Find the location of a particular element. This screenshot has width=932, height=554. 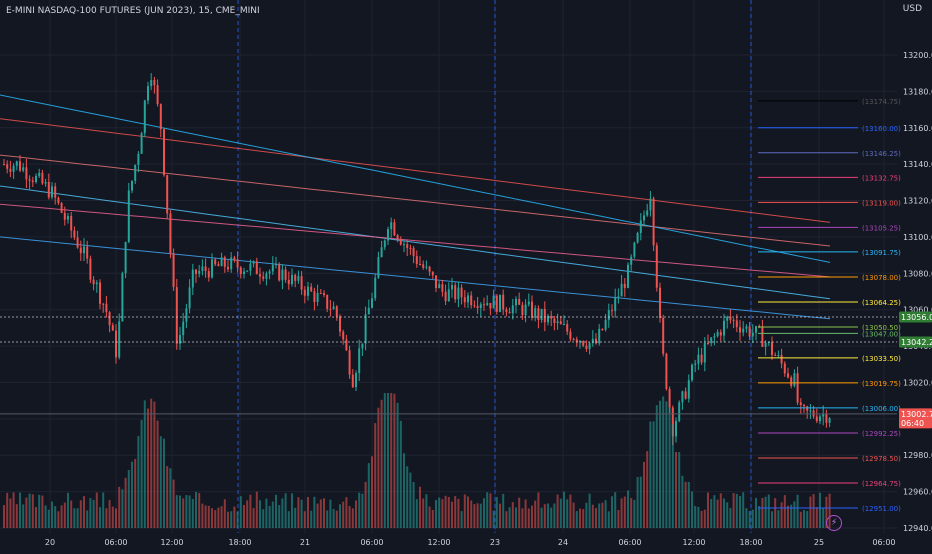

level-label: (13006.00) is located at coordinates (881, 409).